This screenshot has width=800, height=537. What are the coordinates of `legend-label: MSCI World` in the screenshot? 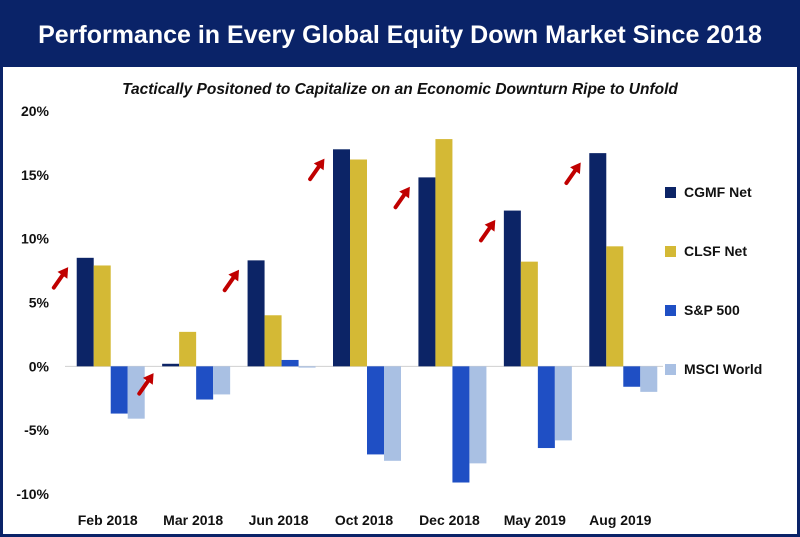 It's located at (723, 369).